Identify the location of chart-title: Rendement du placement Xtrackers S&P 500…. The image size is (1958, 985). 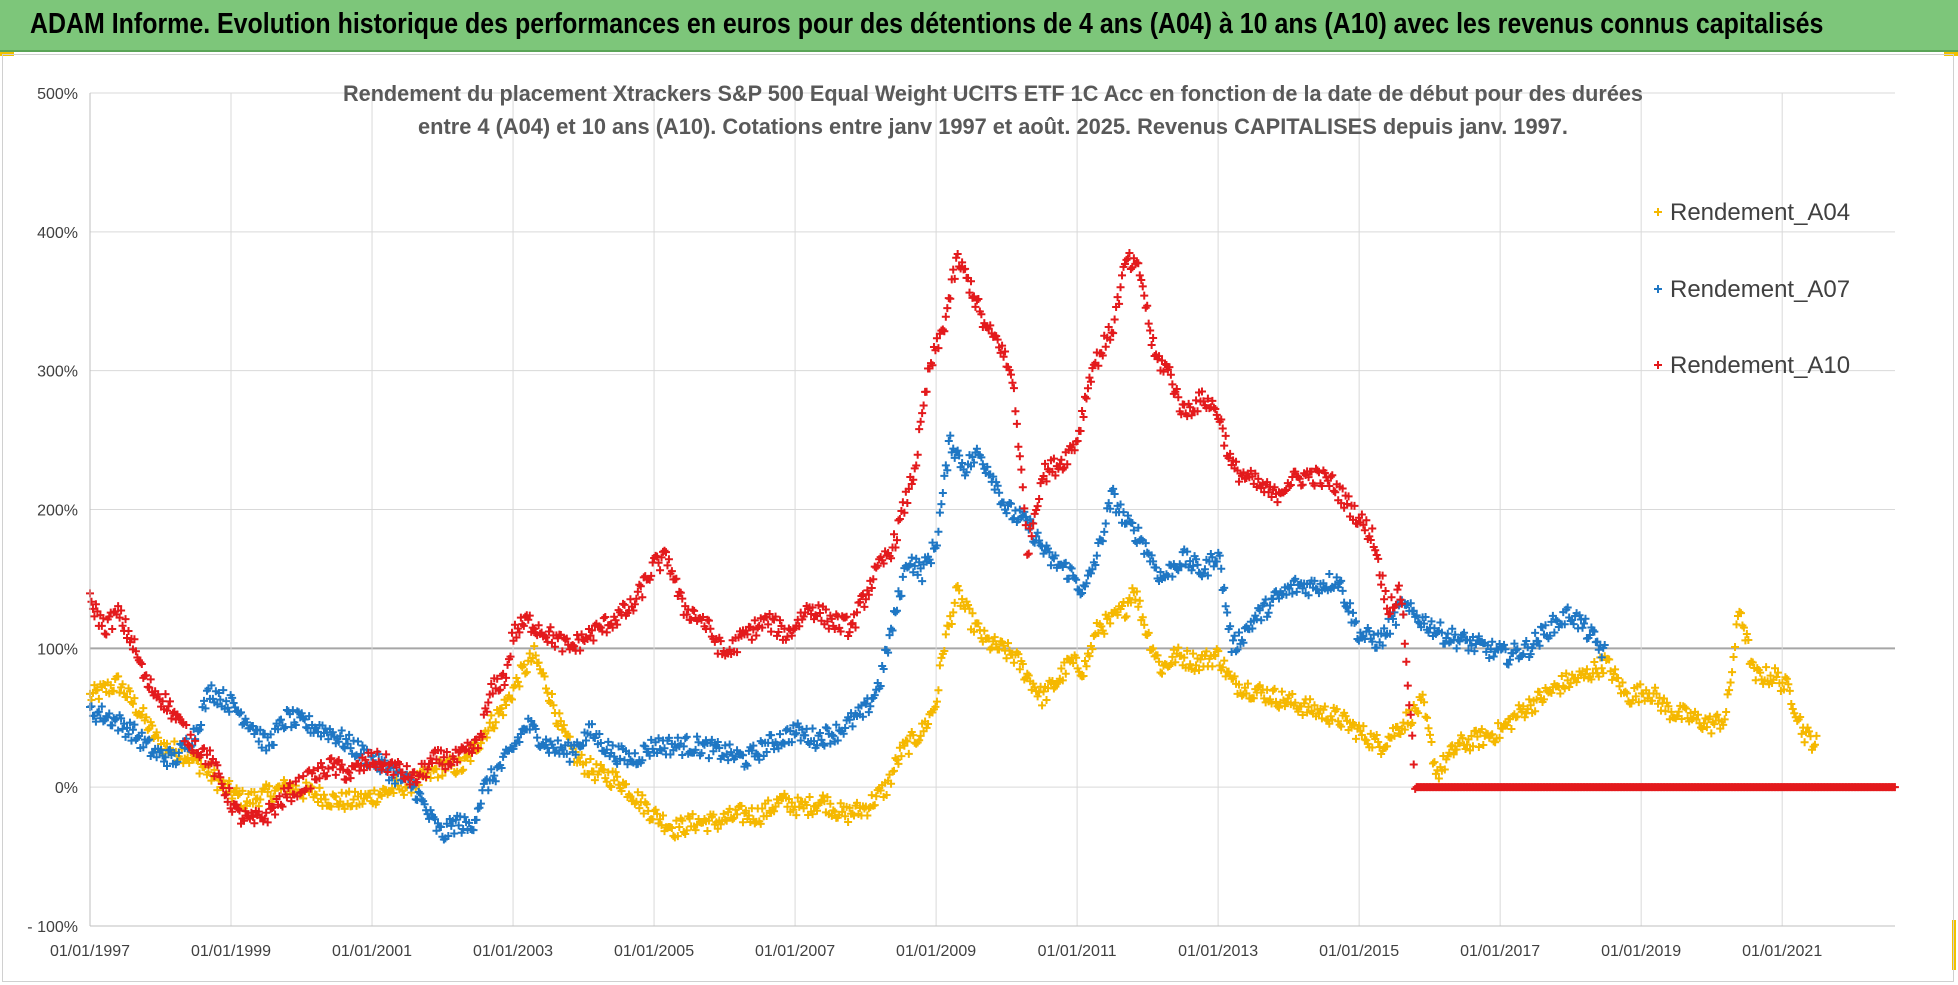
(993, 110).